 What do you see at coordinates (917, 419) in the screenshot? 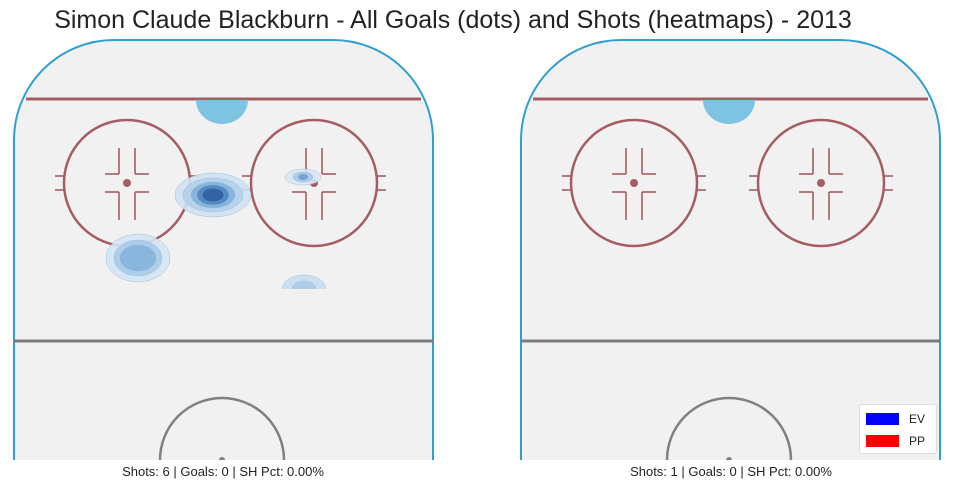
I see `legend-label-ev: EV` at bounding box center [917, 419].